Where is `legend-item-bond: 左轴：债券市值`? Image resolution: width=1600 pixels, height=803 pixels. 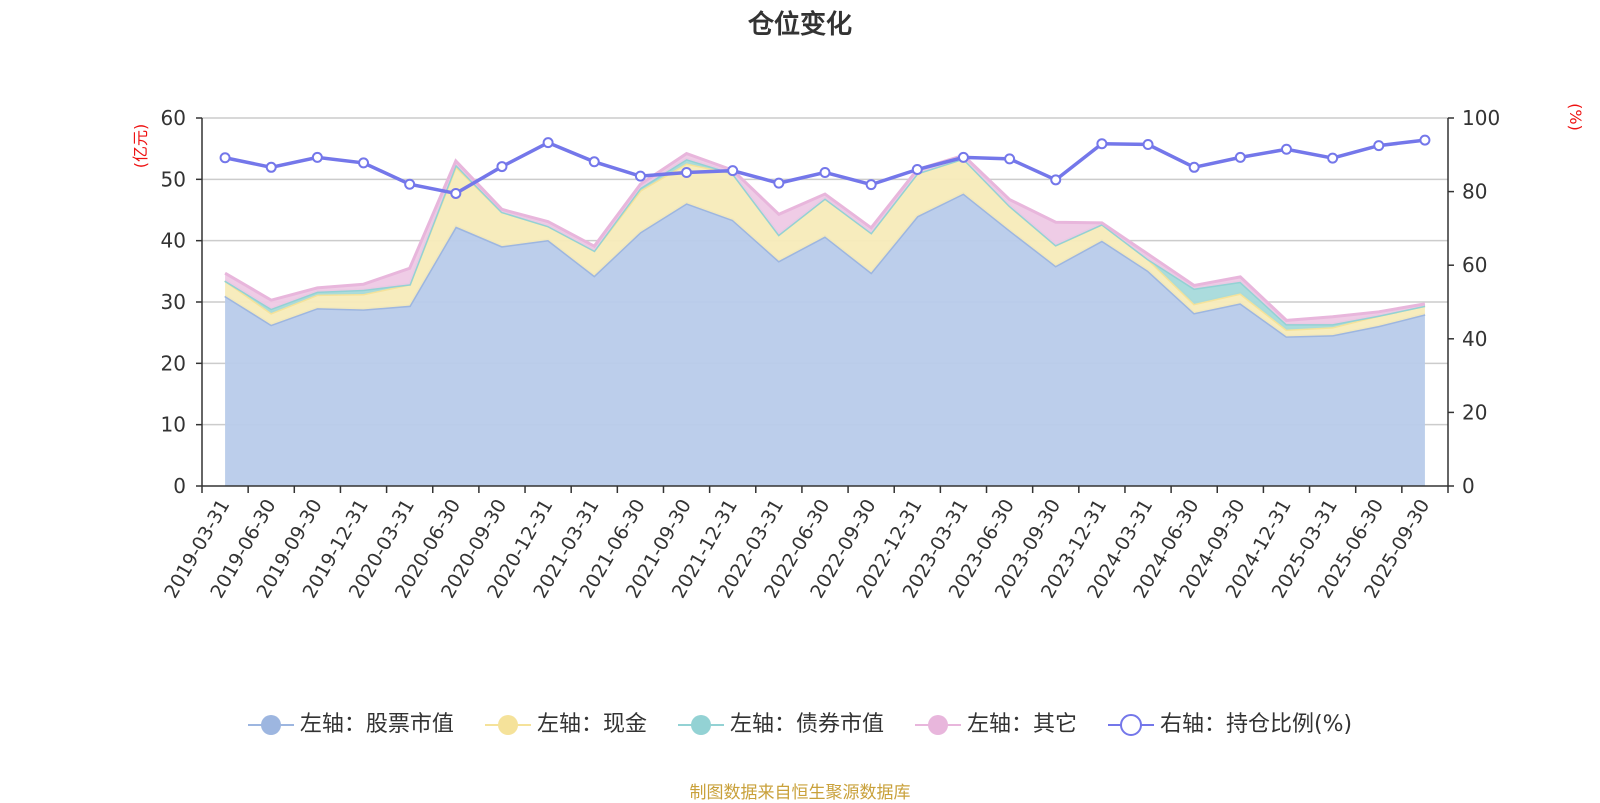 legend-item-bond: 左轴：债券市值 is located at coordinates (780, 722).